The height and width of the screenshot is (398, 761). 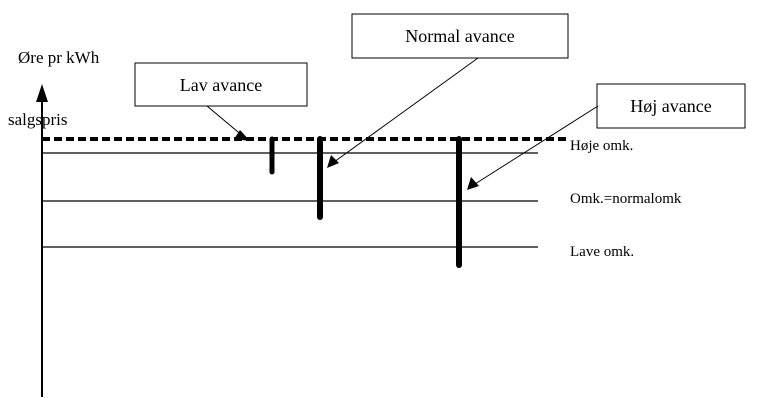 I want to click on normal-margin-label: Normal avance, so click(x=459, y=36).